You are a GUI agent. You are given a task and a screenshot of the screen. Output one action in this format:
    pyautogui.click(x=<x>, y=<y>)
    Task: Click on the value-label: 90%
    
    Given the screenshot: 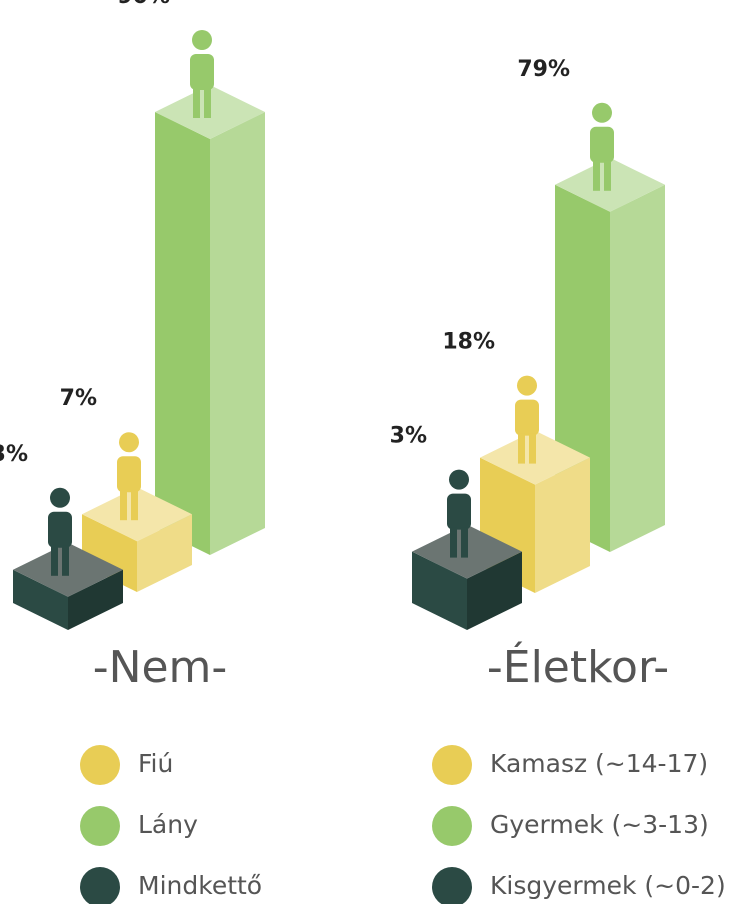 What is the action you would take?
    pyautogui.click(x=143, y=4)
    